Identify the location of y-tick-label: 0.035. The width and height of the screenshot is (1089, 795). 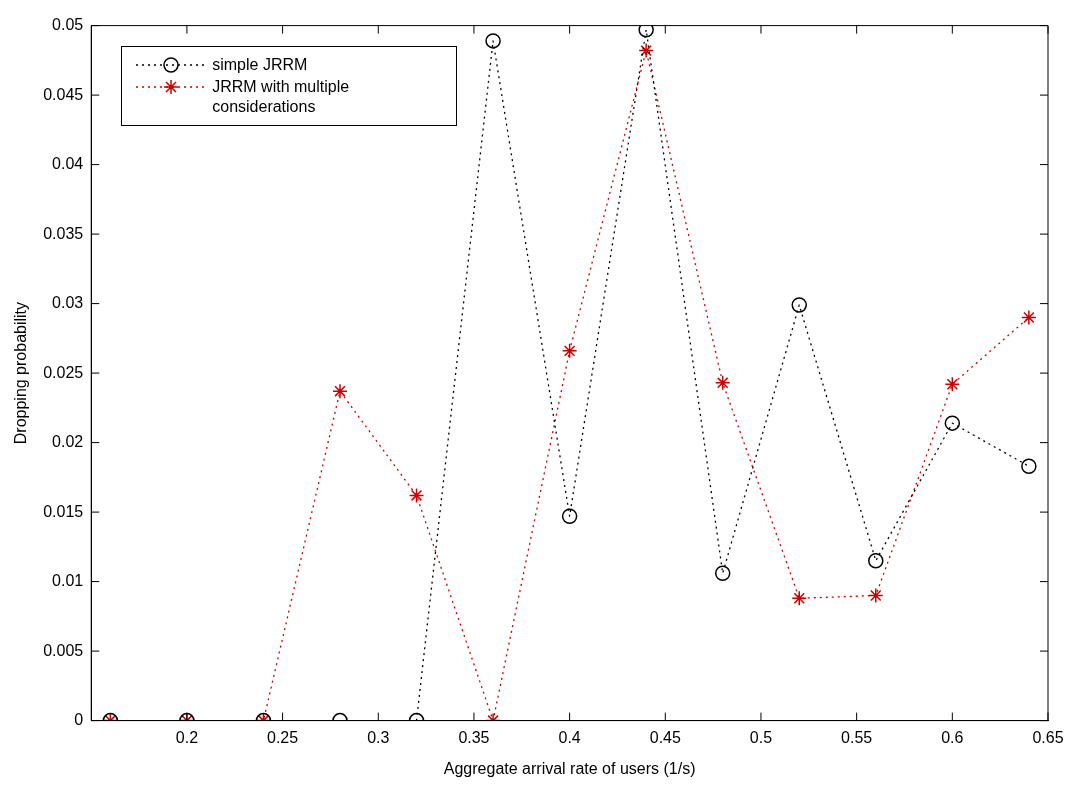
(63, 233).